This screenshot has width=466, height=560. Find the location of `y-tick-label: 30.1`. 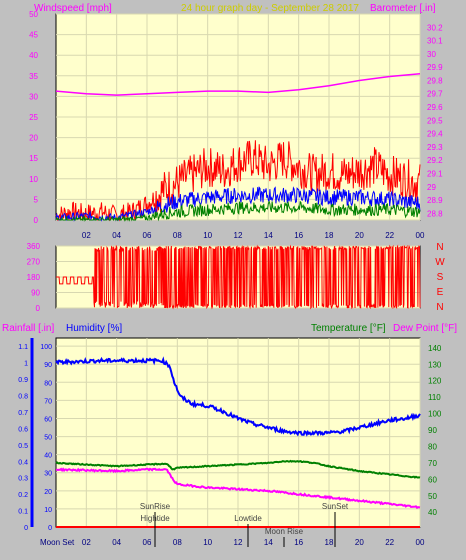

y-tick-label: 30.1 is located at coordinates (435, 41).